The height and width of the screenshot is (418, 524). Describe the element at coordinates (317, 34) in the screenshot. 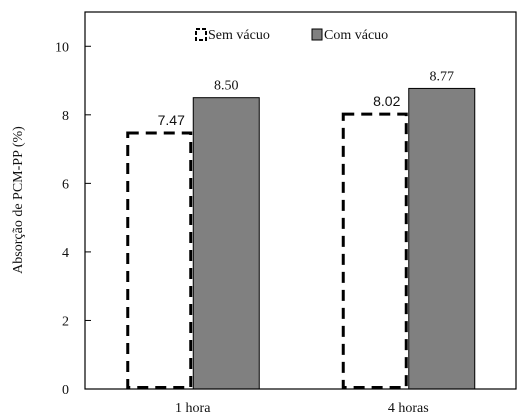

I see `legend-swatch-com-vacuo` at that location.